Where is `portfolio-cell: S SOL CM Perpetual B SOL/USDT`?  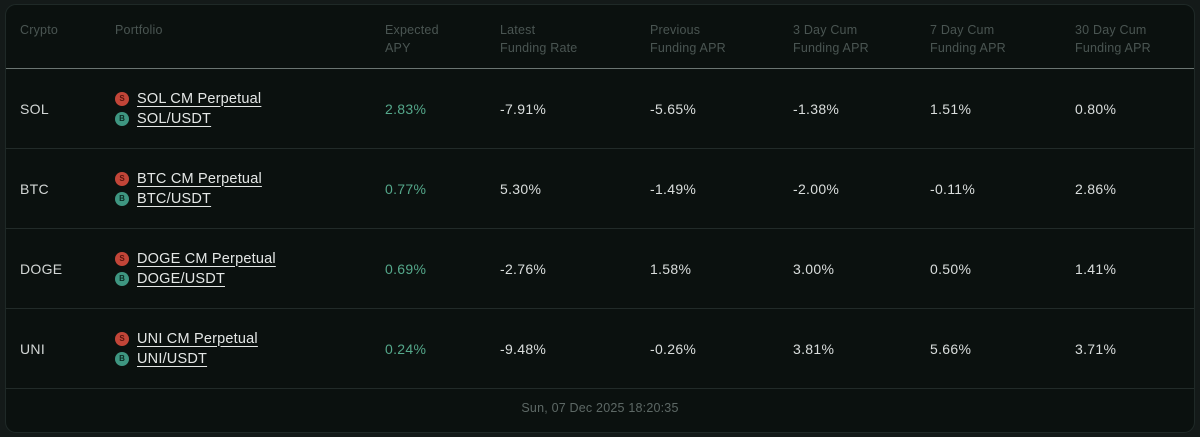
portfolio-cell: S SOL CM Perpetual B SOL/USDT is located at coordinates (250, 109).